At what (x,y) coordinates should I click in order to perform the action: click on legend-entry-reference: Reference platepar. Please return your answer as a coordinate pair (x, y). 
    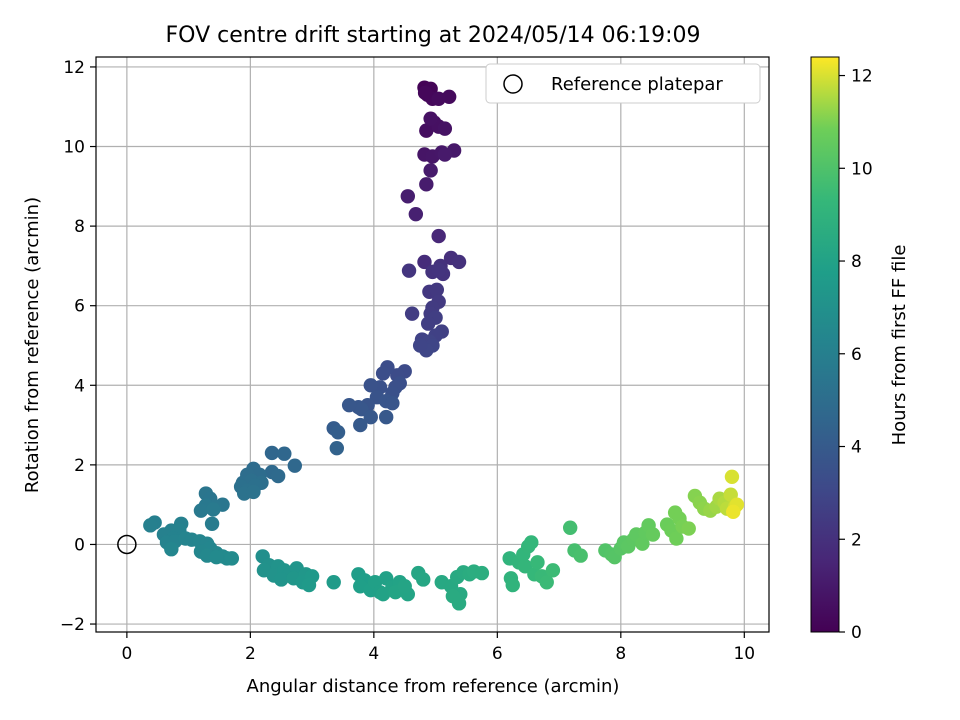
    Looking at the image, I should click on (637, 84).